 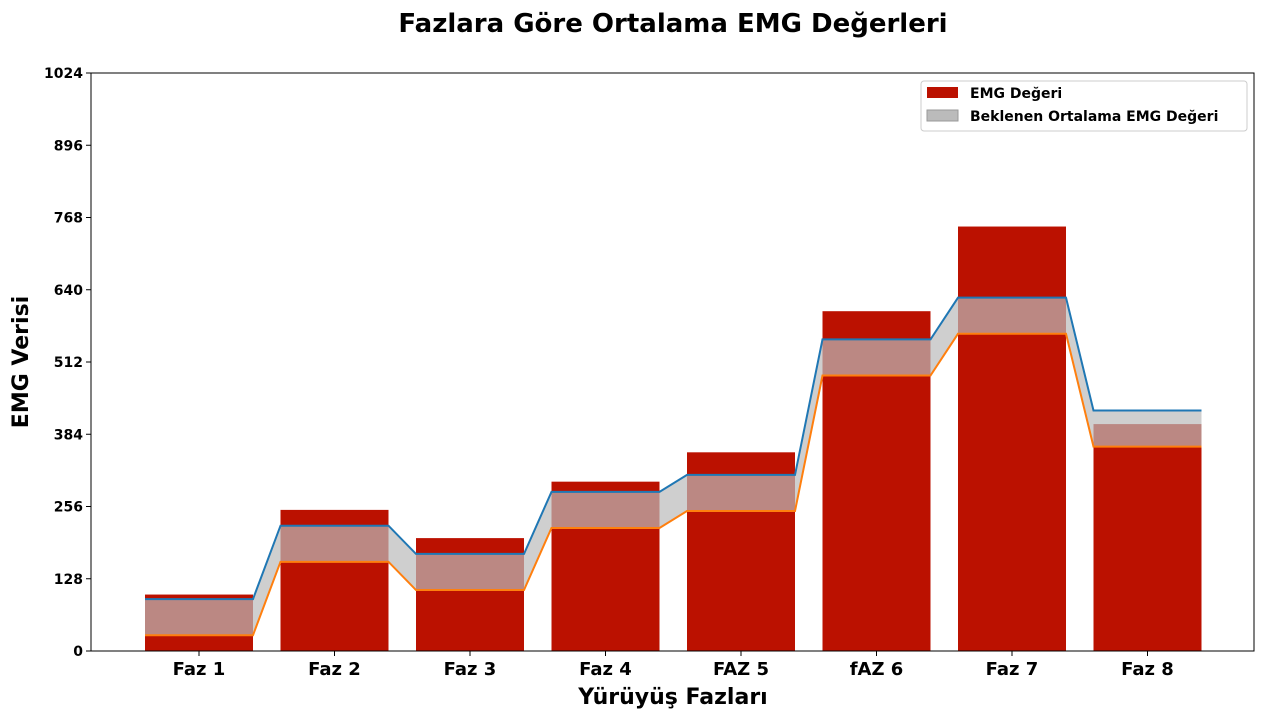 I want to click on legend-label-expected: Beklenen Ortalama EMG Değeri, so click(x=1094, y=117).